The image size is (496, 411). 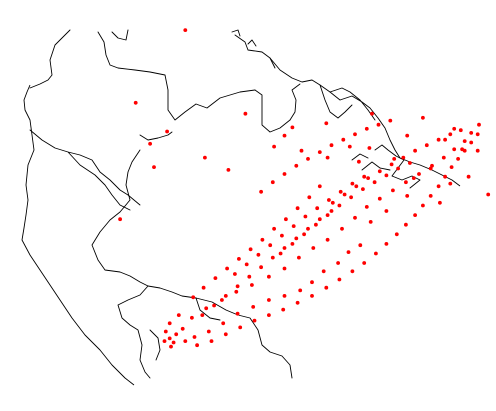 What do you see at coordinates (244, 38) in the screenshot?
I see `caribbean-islands` at bounding box center [244, 38].